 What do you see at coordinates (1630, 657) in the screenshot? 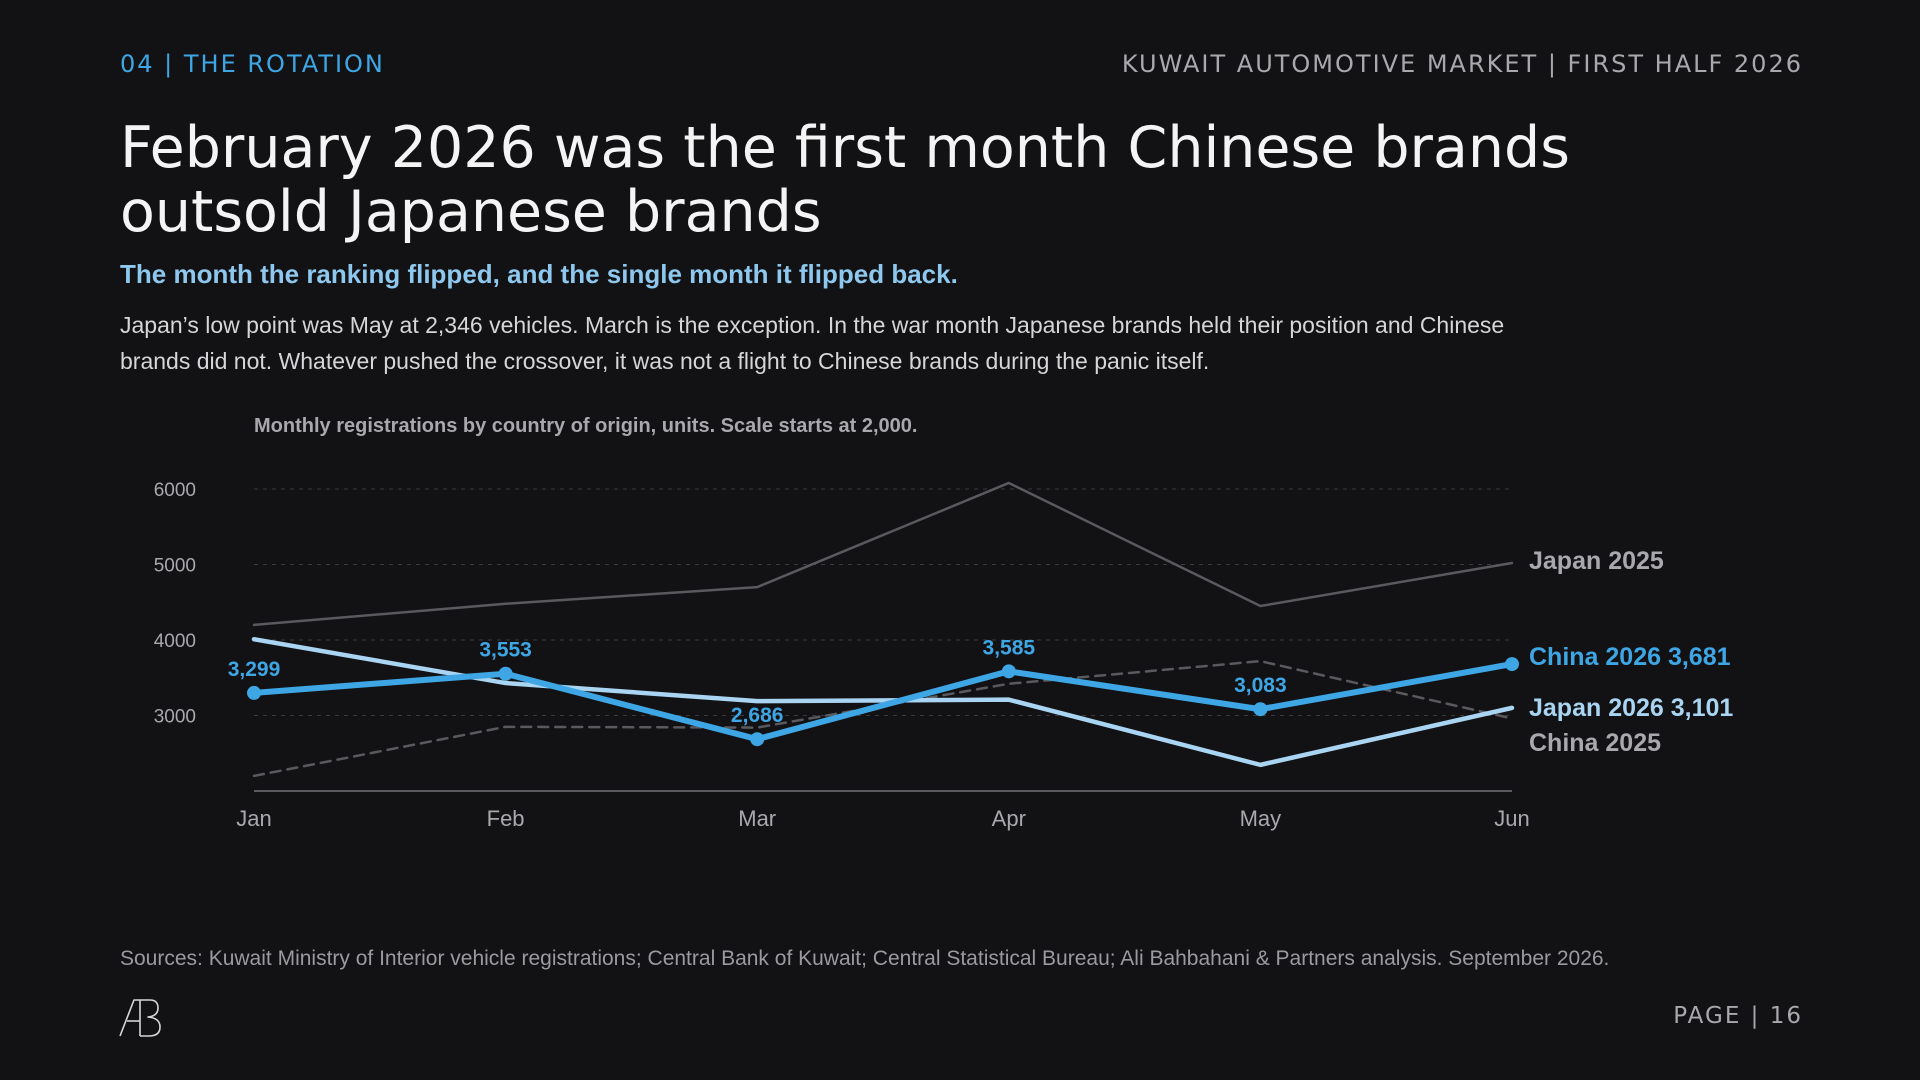
I see `series-end-label: China 2026 3,681` at bounding box center [1630, 657].